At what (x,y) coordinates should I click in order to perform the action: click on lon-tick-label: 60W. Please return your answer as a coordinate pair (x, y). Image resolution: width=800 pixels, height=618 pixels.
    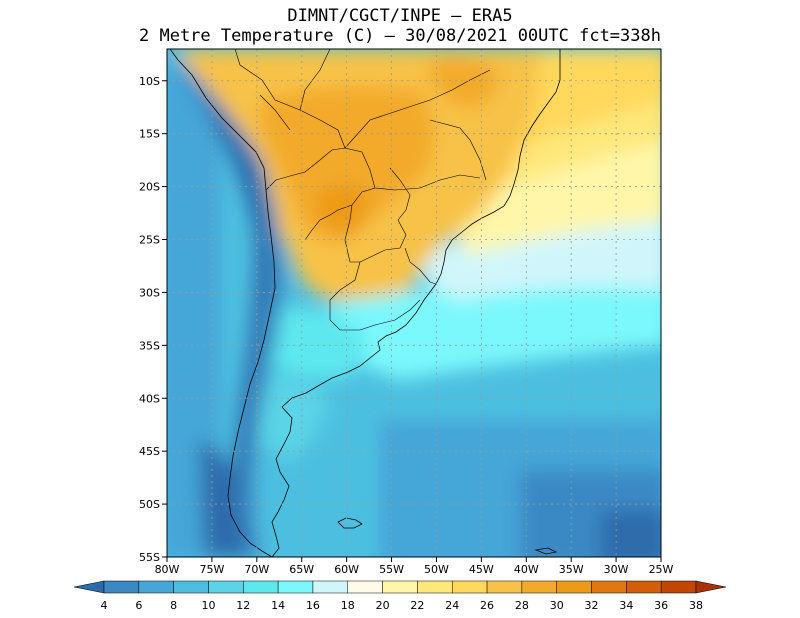
    Looking at the image, I should click on (346, 569).